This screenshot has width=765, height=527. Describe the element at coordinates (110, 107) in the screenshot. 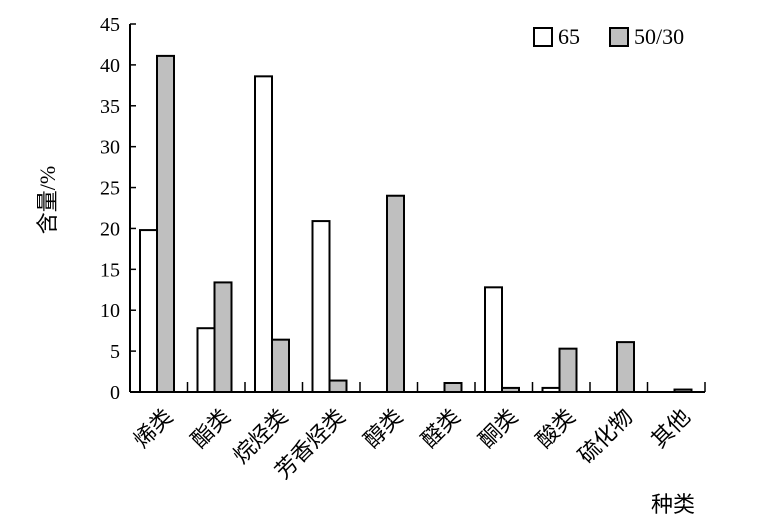

I see `y-tick-label: 35` at that location.